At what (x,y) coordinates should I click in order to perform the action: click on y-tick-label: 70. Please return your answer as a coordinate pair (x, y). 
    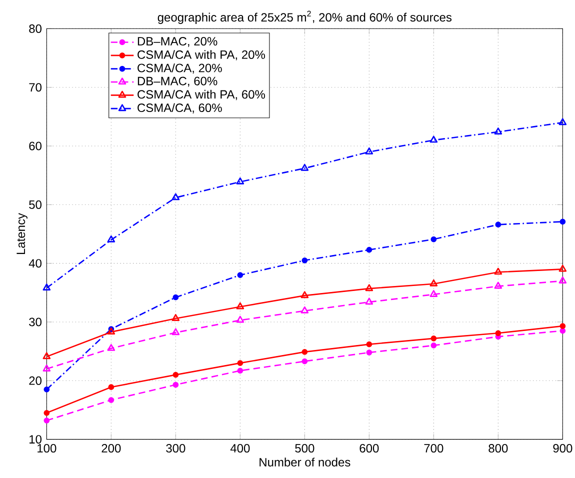
    Looking at the image, I should click on (35, 87).